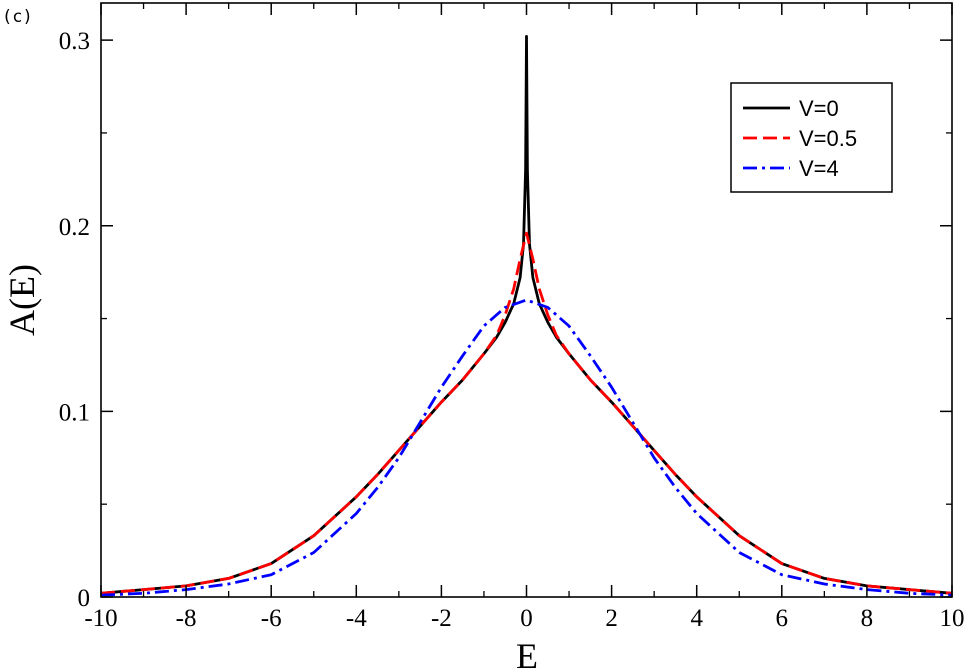 Image resolution: width=972 pixels, height=672 pixels. I want to click on legend-label-0: V=0, so click(819, 108).